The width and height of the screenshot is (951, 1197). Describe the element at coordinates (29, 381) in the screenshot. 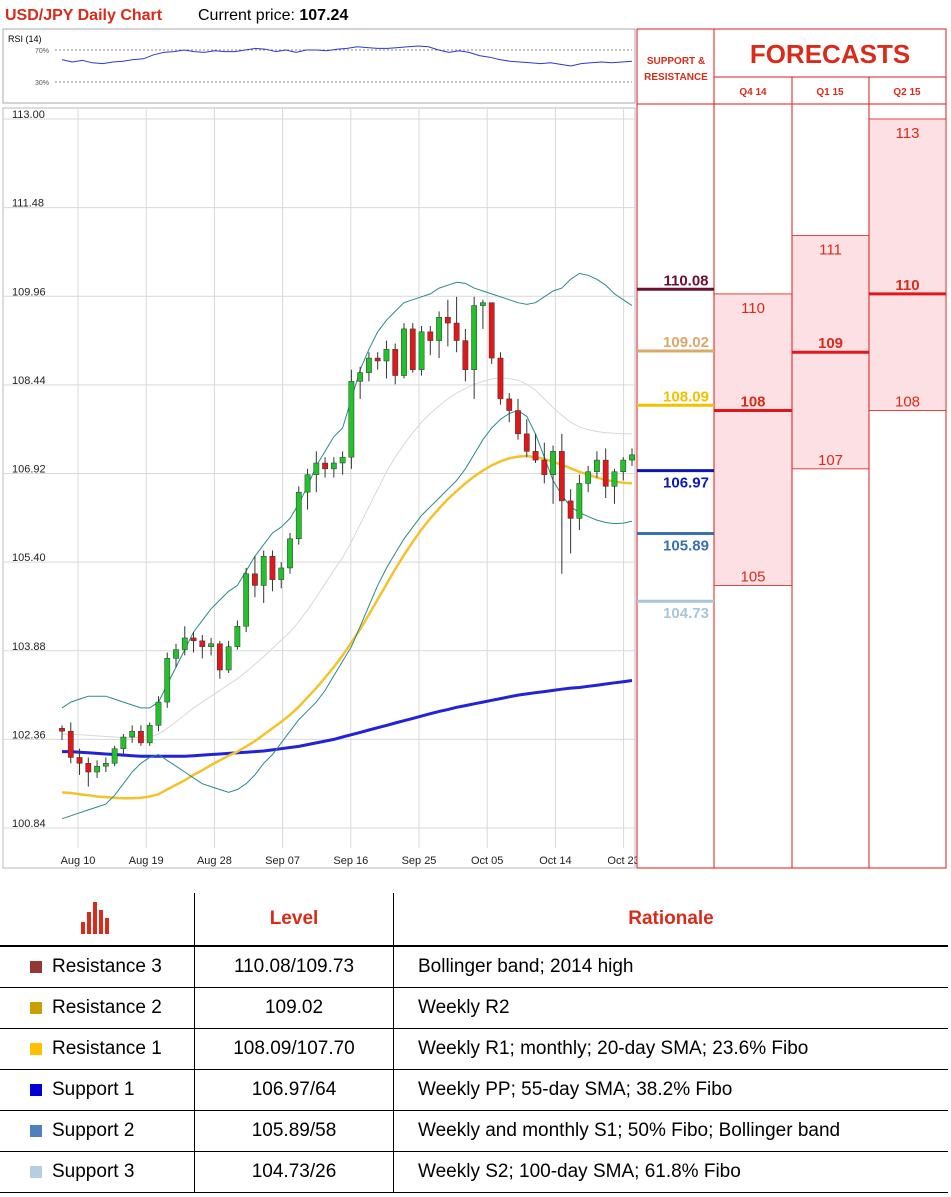

I see `y-tick-label: 108.44` at that location.